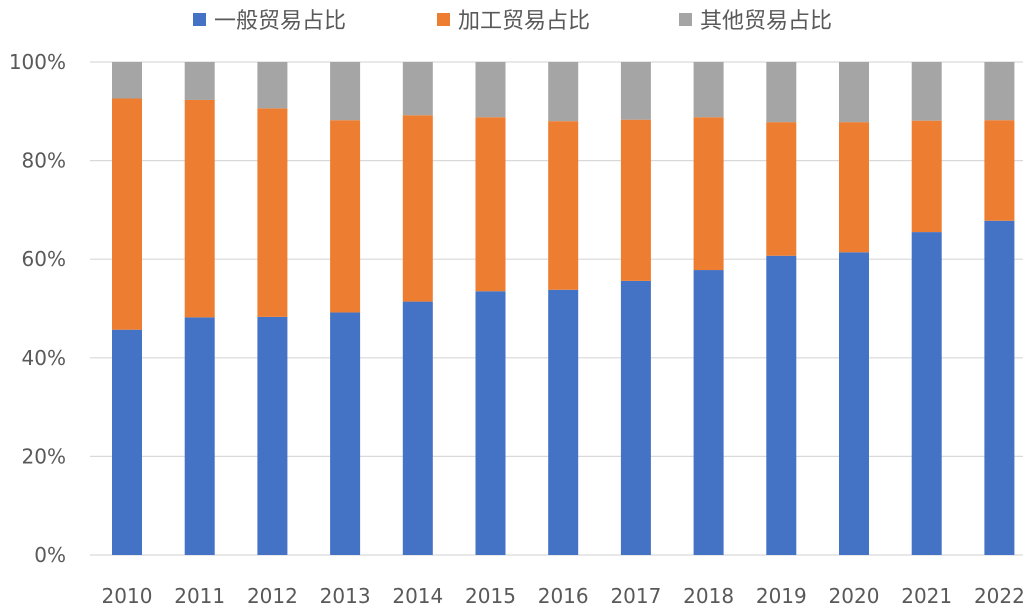 Image resolution: width=1023 pixels, height=611 pixels. Describe the element at coordinates (50, 555) in the screenshot. I see `y-tick-label: 0%` at that location.